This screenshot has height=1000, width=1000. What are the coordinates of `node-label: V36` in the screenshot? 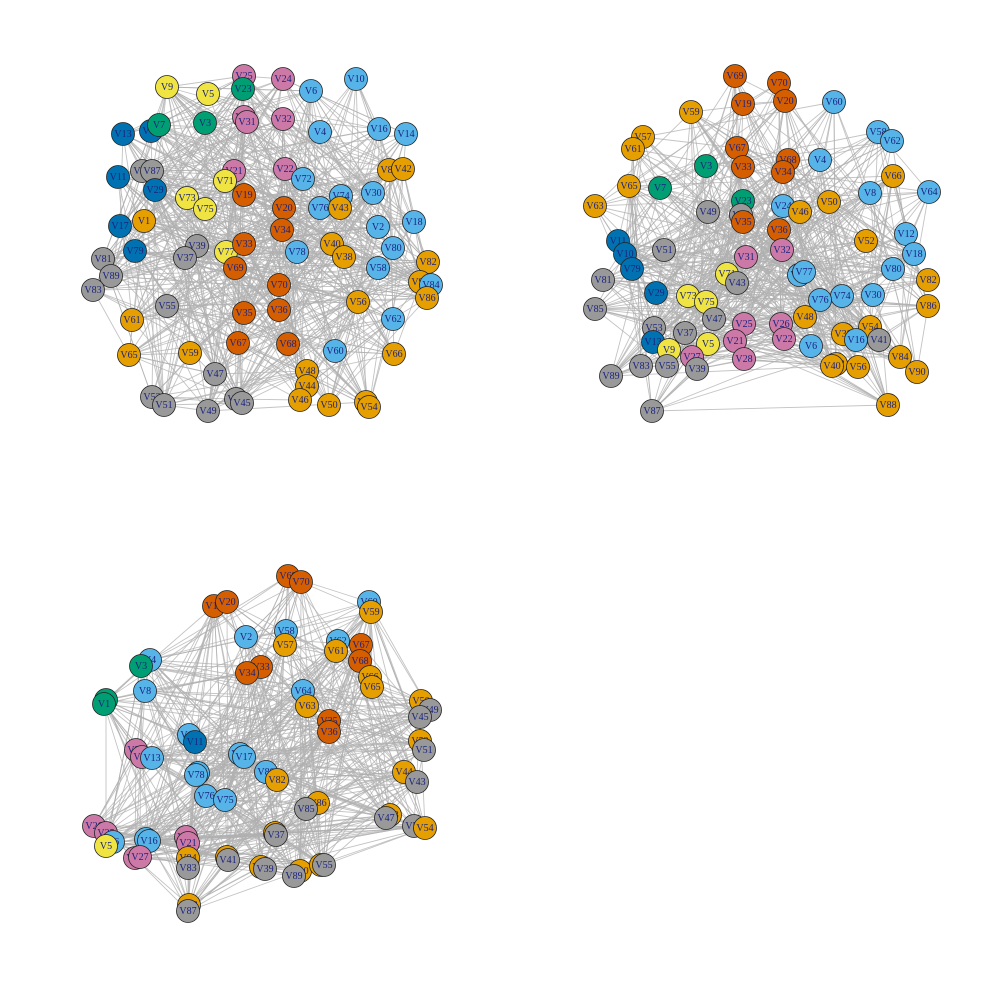 It's located at (328, 732).